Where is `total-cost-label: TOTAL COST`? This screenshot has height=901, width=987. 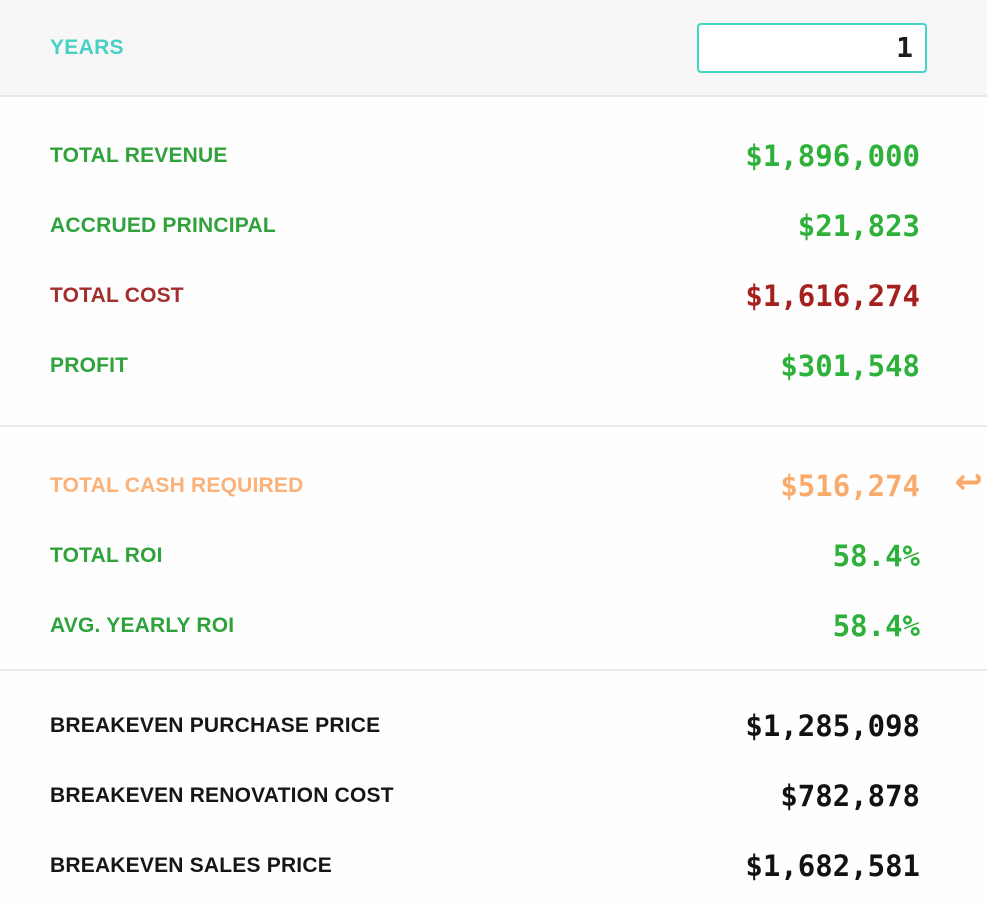 total-cost-label: TOTAL COST is located at coordinates (117, 295).